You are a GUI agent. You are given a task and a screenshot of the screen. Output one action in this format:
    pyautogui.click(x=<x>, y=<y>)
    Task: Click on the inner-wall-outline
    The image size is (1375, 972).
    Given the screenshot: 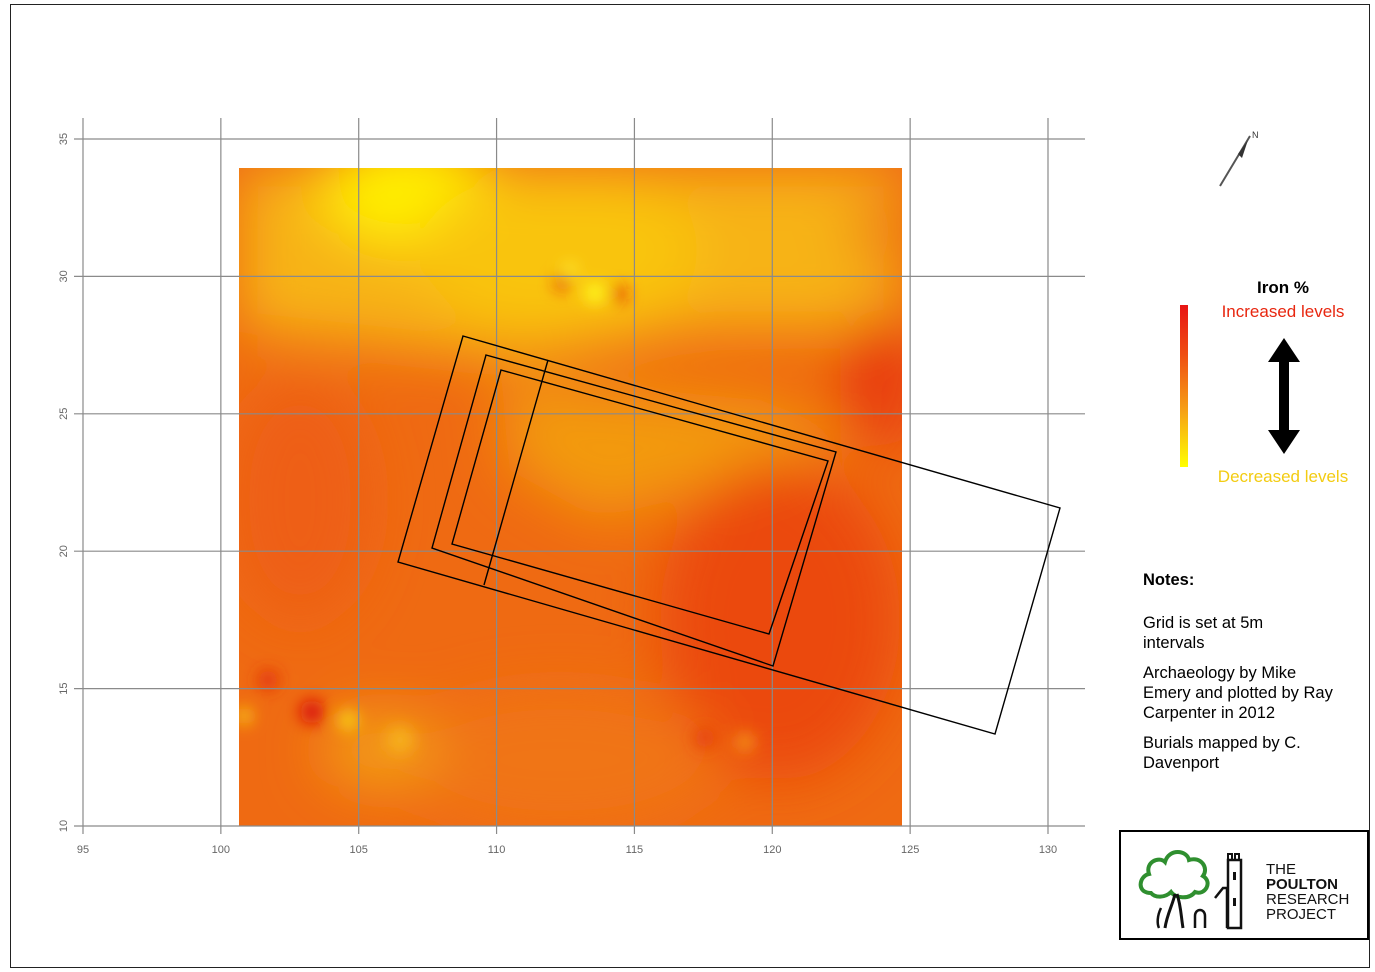 What is the action you would take?
    pyautogui.click(x=640, y=502)
    